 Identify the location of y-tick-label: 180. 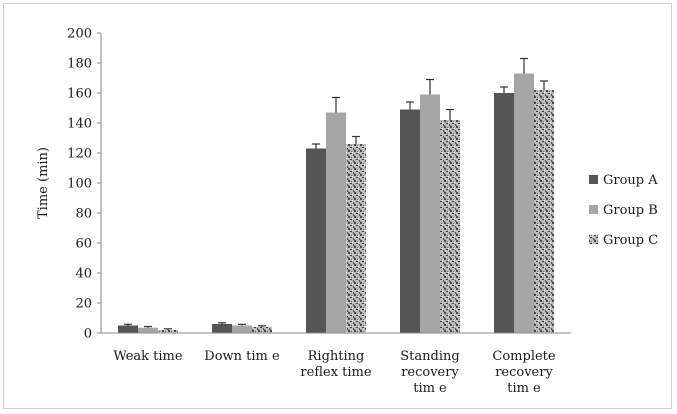
(79, 64).